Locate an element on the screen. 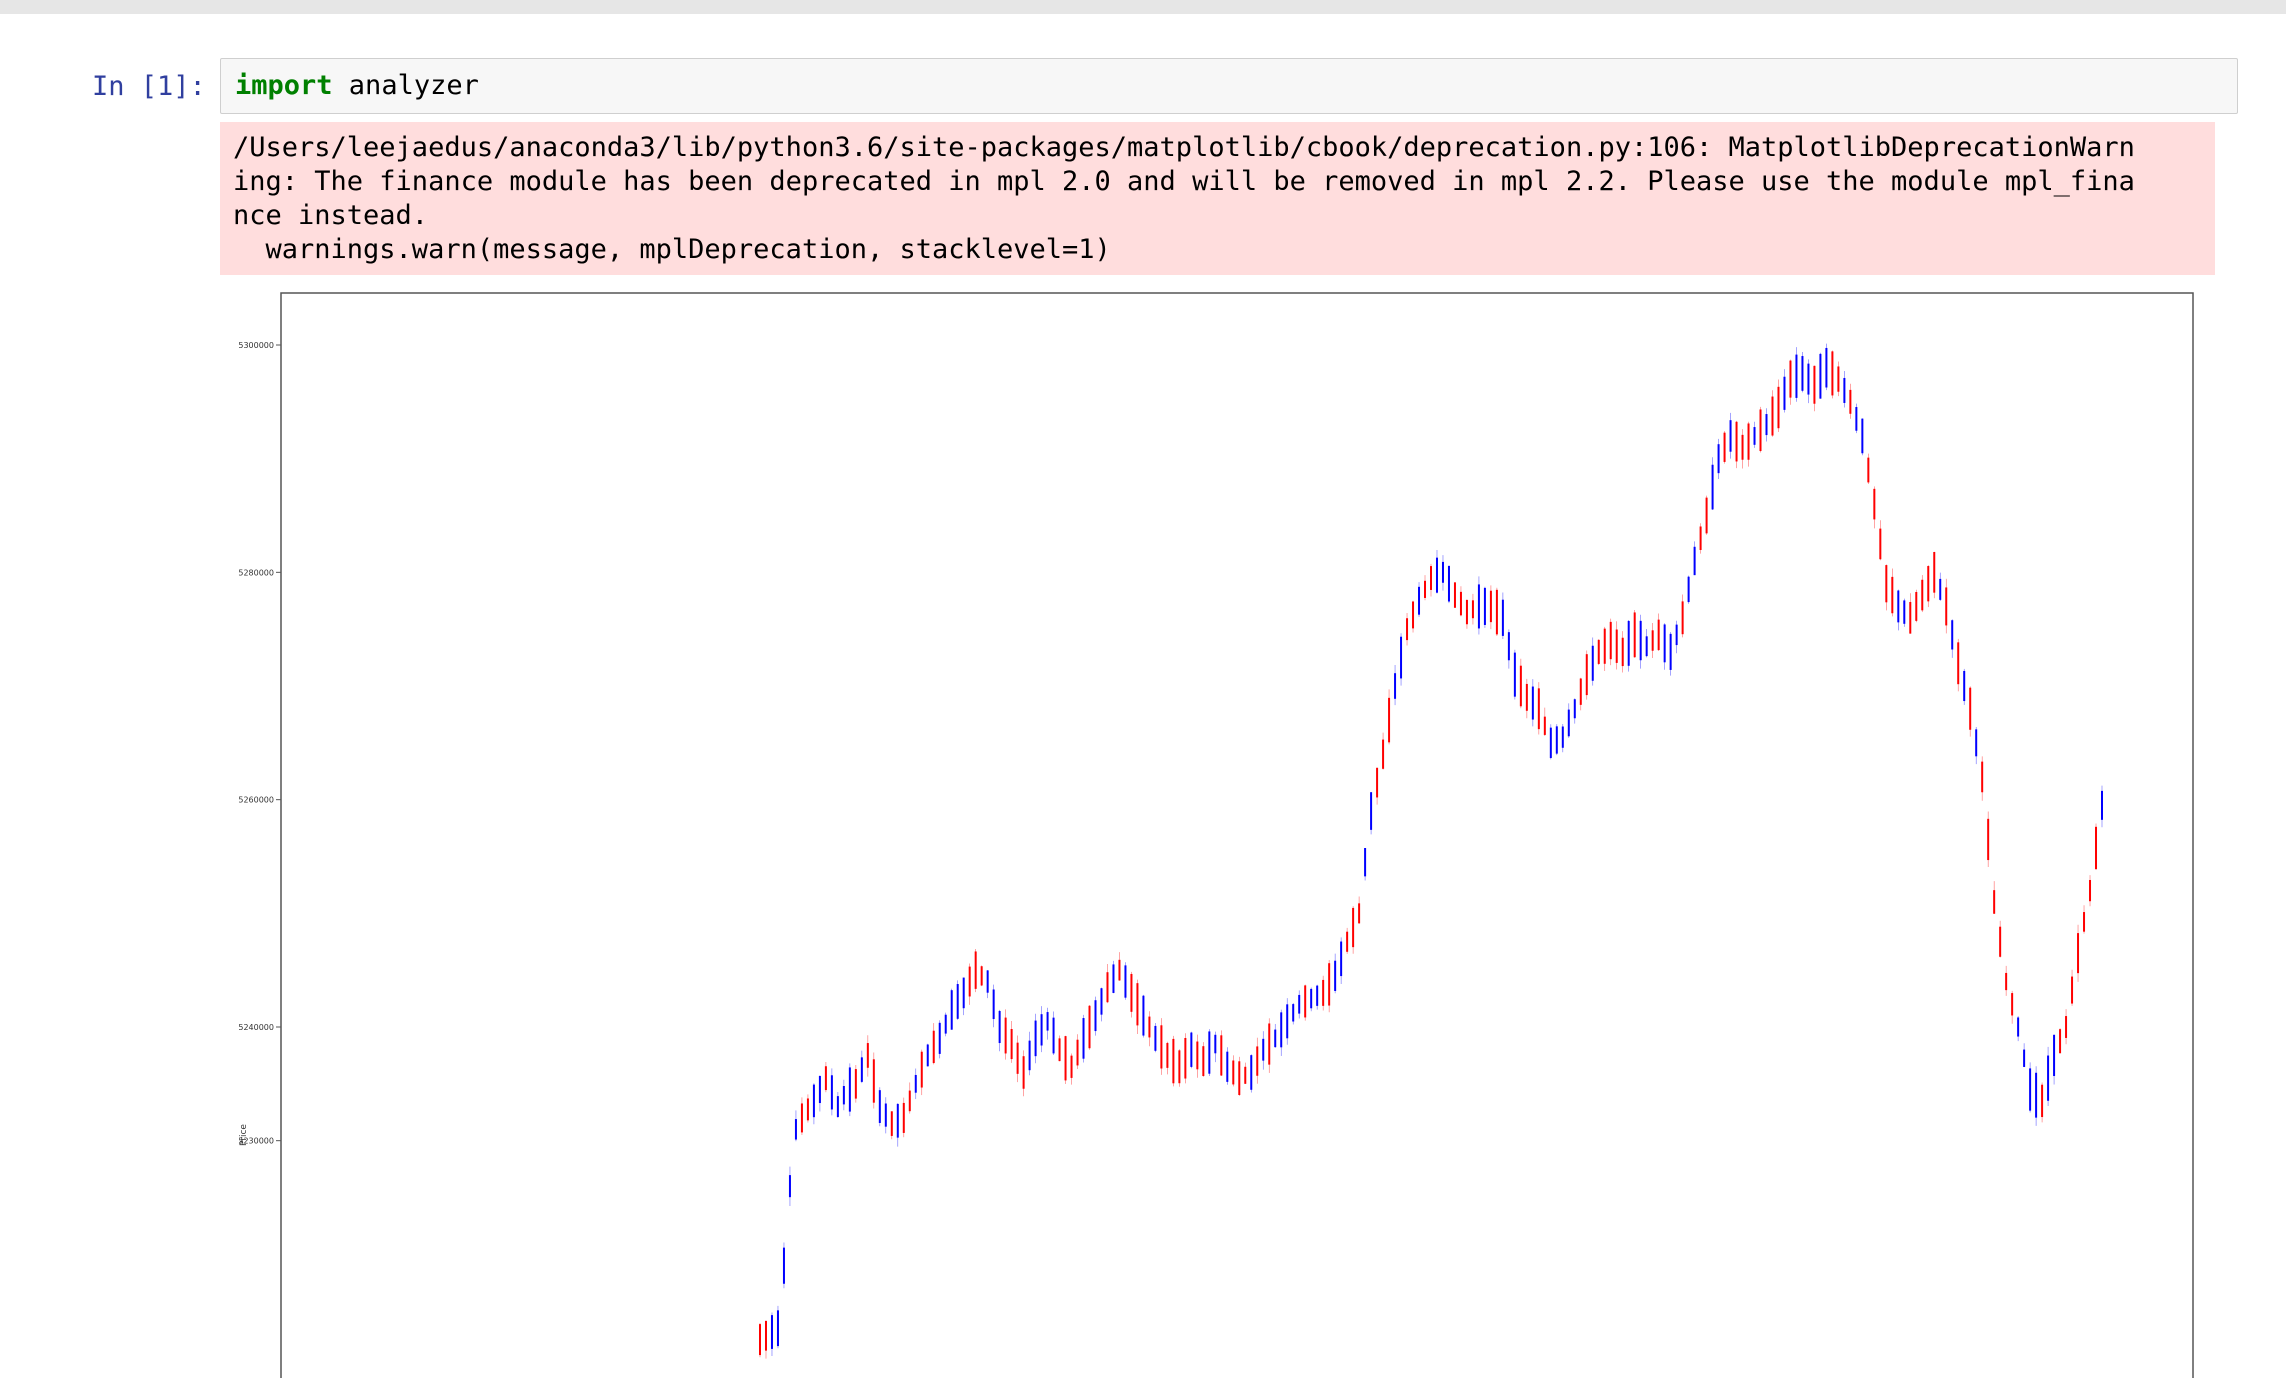  y-tick-label: 5300000 is located at coordinates (256, 345).